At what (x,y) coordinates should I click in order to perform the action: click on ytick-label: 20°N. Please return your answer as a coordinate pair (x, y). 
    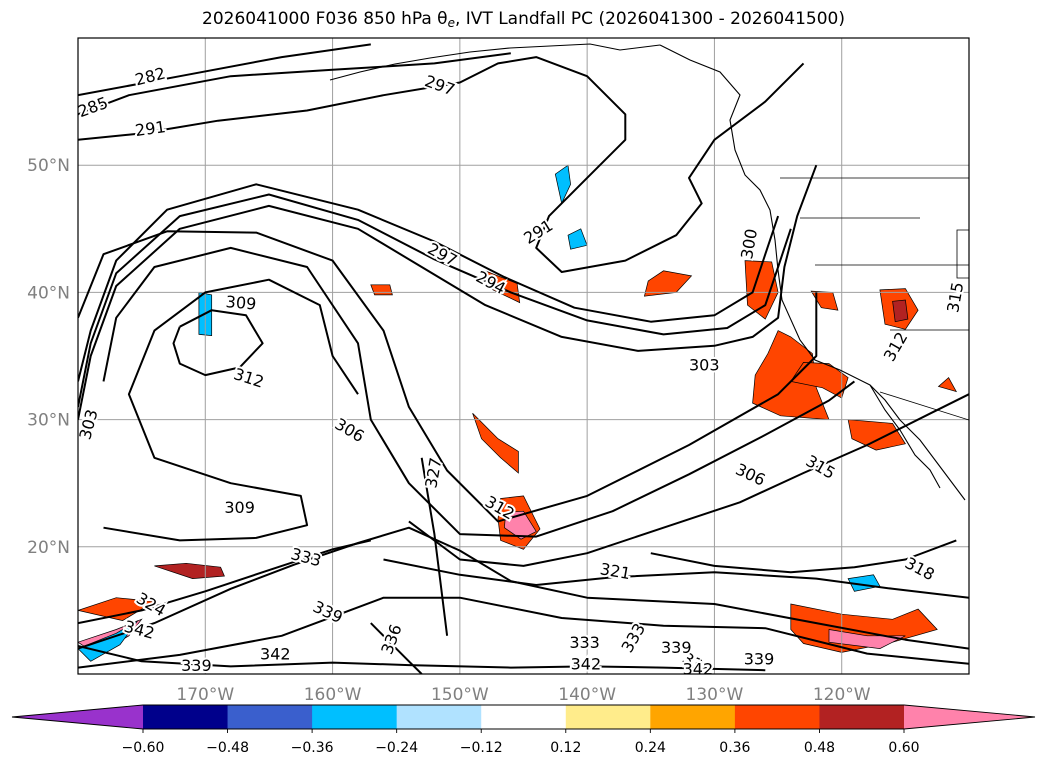
    Looking at the image, I should click on (48, 548).